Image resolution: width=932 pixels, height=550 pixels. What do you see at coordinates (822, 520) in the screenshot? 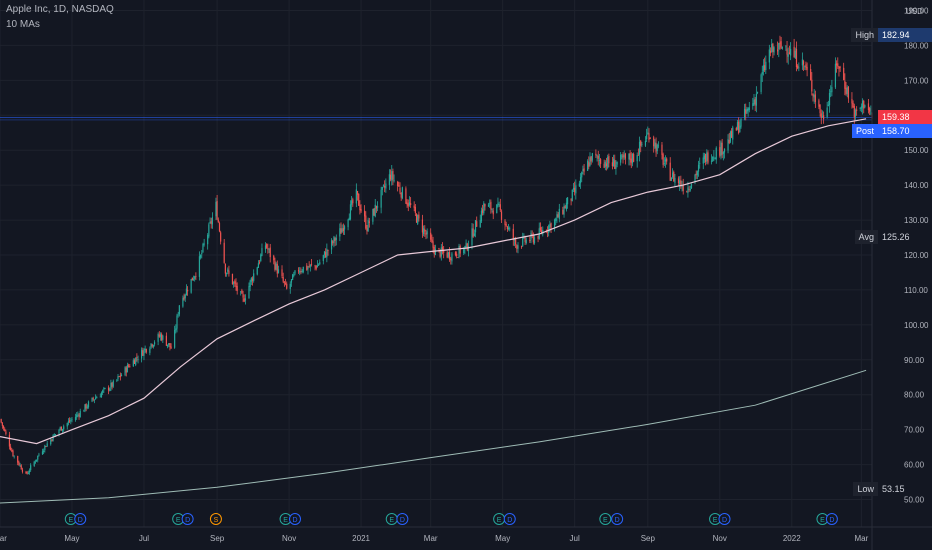
I see `event-badge-letter: E` at bounding box center [822, 520].